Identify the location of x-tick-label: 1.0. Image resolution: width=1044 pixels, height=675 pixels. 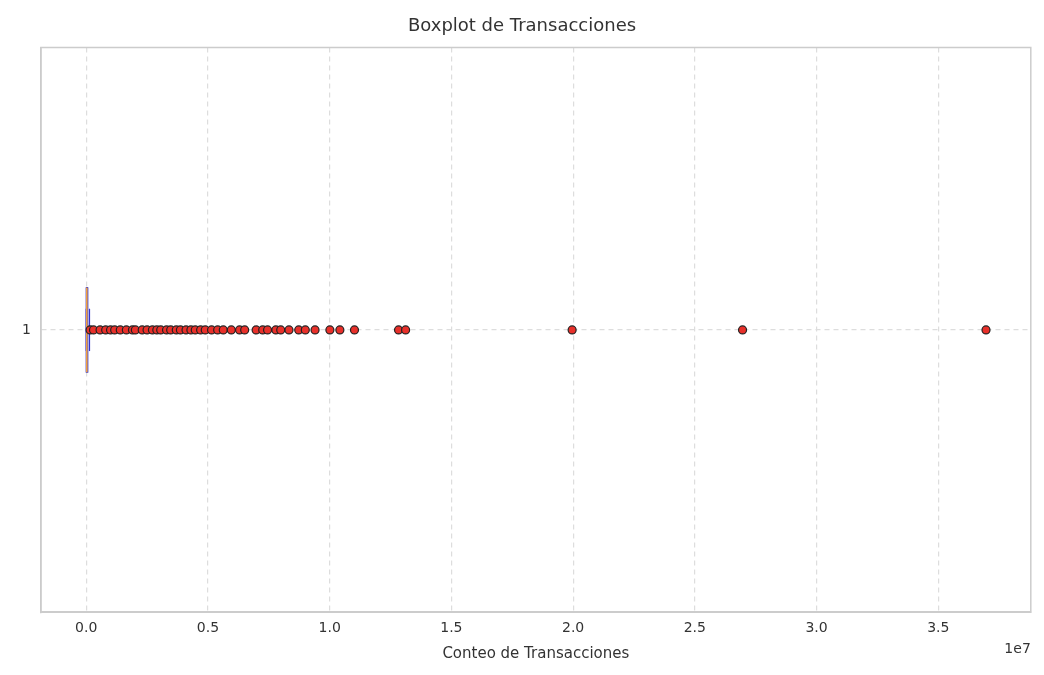
(329, 627).